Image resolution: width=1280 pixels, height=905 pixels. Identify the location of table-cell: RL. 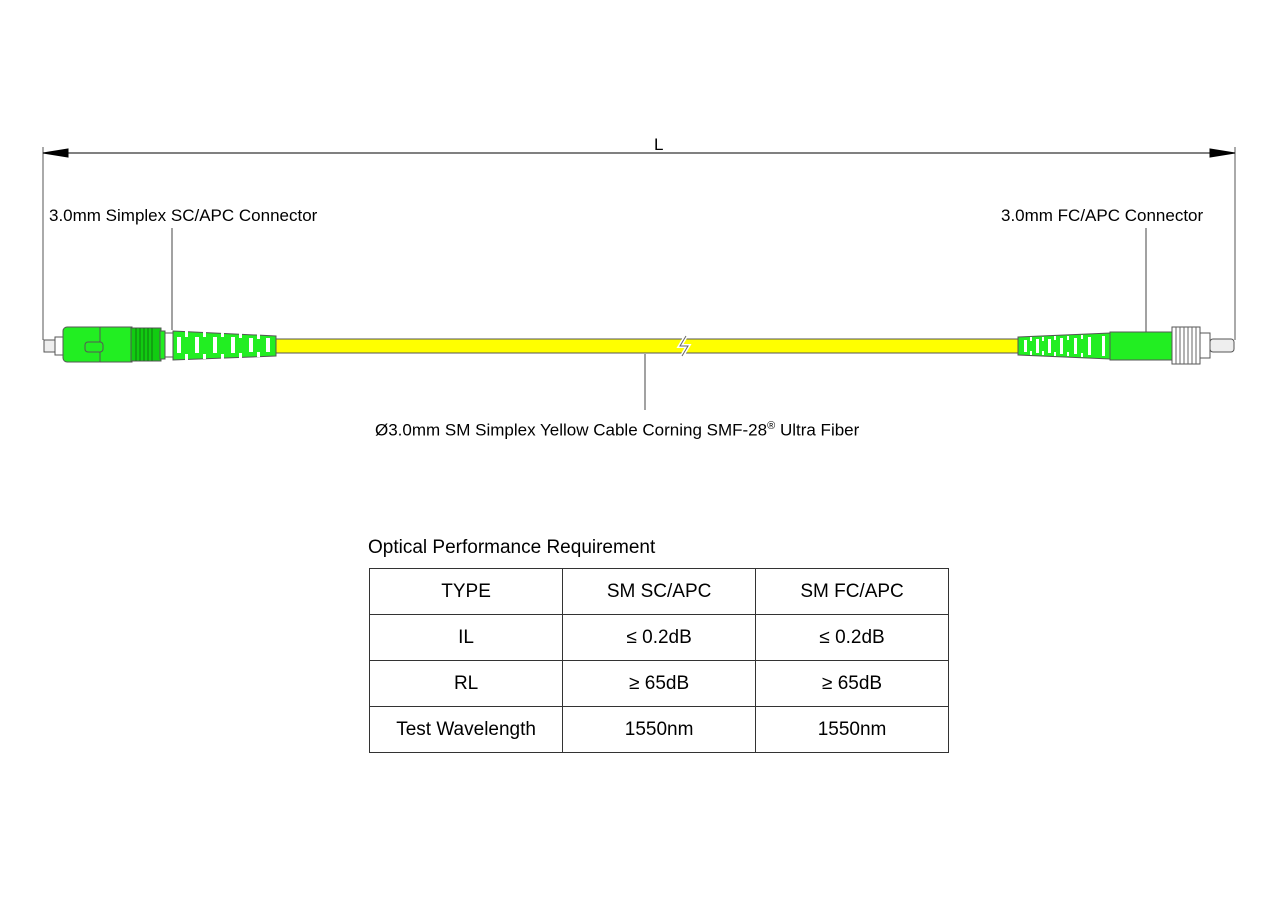
(466, 683).